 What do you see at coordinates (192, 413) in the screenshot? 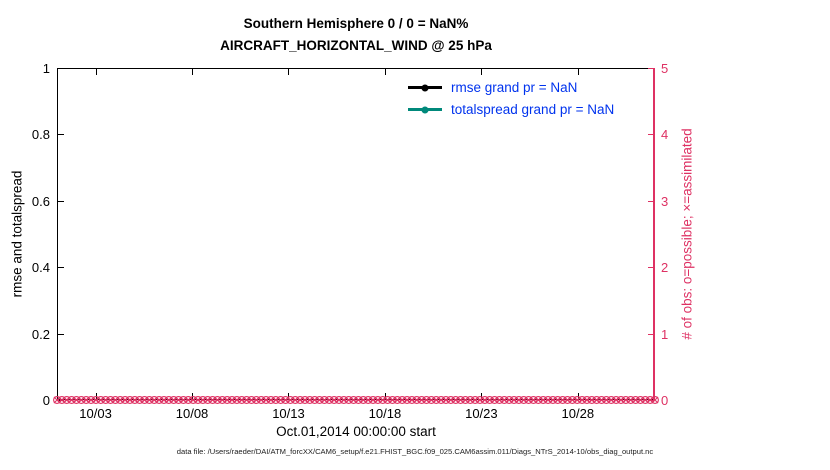
I see `x-tick-label: 10/08` at bounding box center [192, 413].